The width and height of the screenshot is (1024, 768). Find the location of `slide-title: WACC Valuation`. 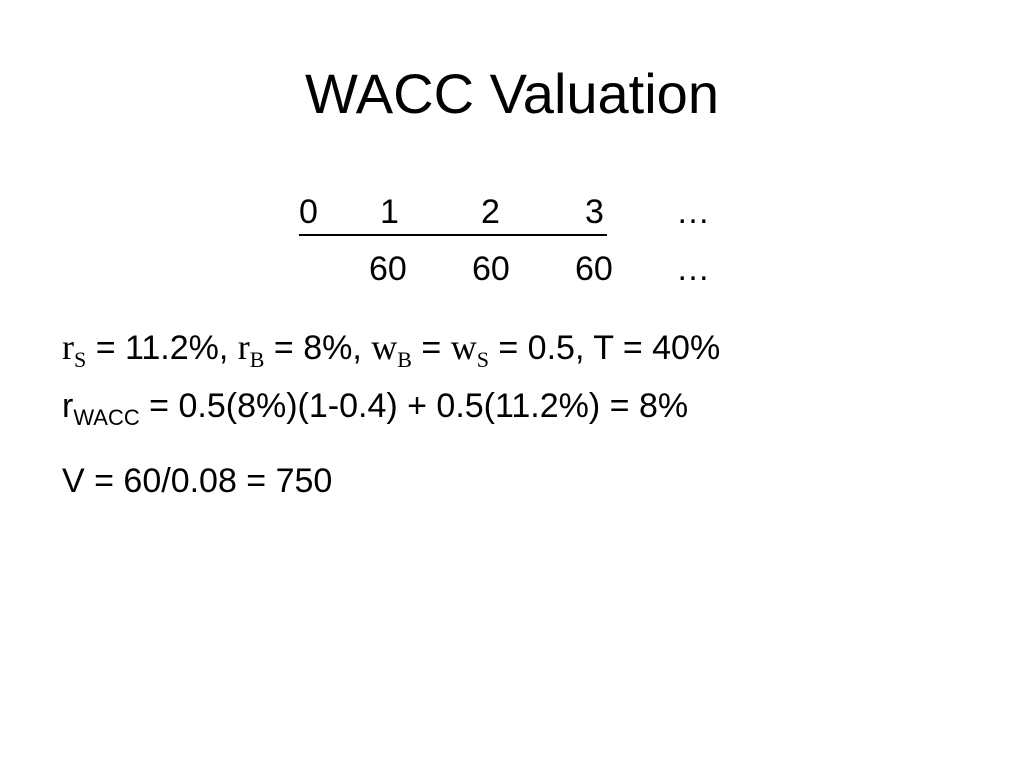

slide-title: WACC Valuation is located at coordinates (512, 93).